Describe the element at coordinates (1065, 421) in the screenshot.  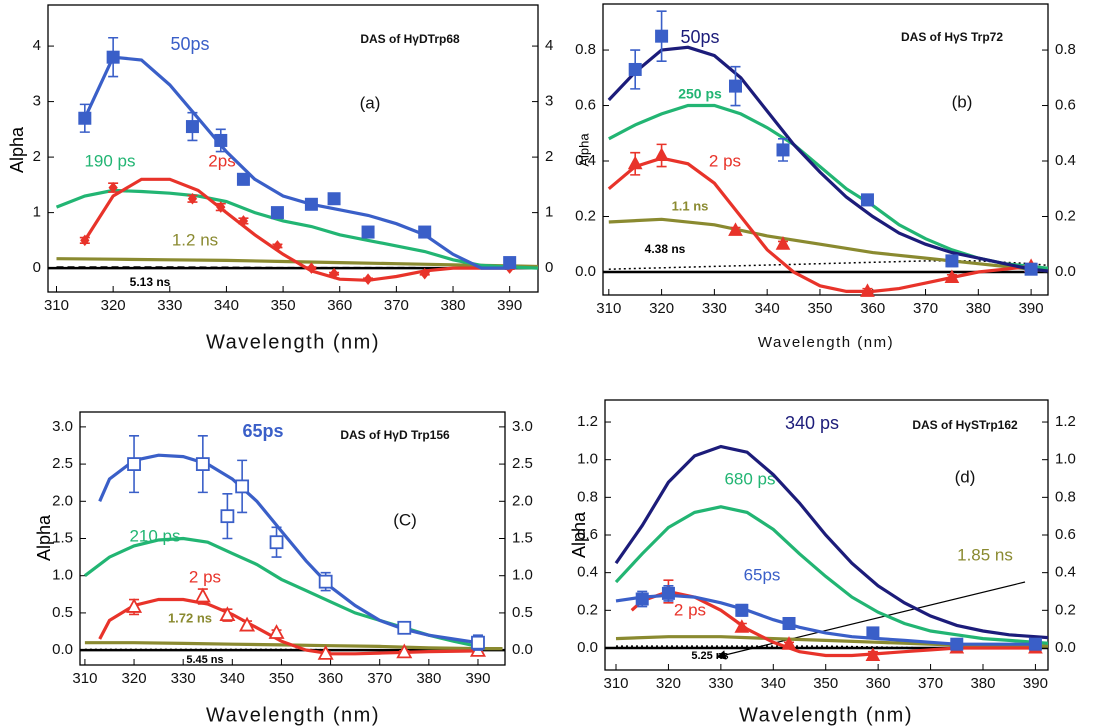
I see `y2-tick-label: 1.2` at that location.